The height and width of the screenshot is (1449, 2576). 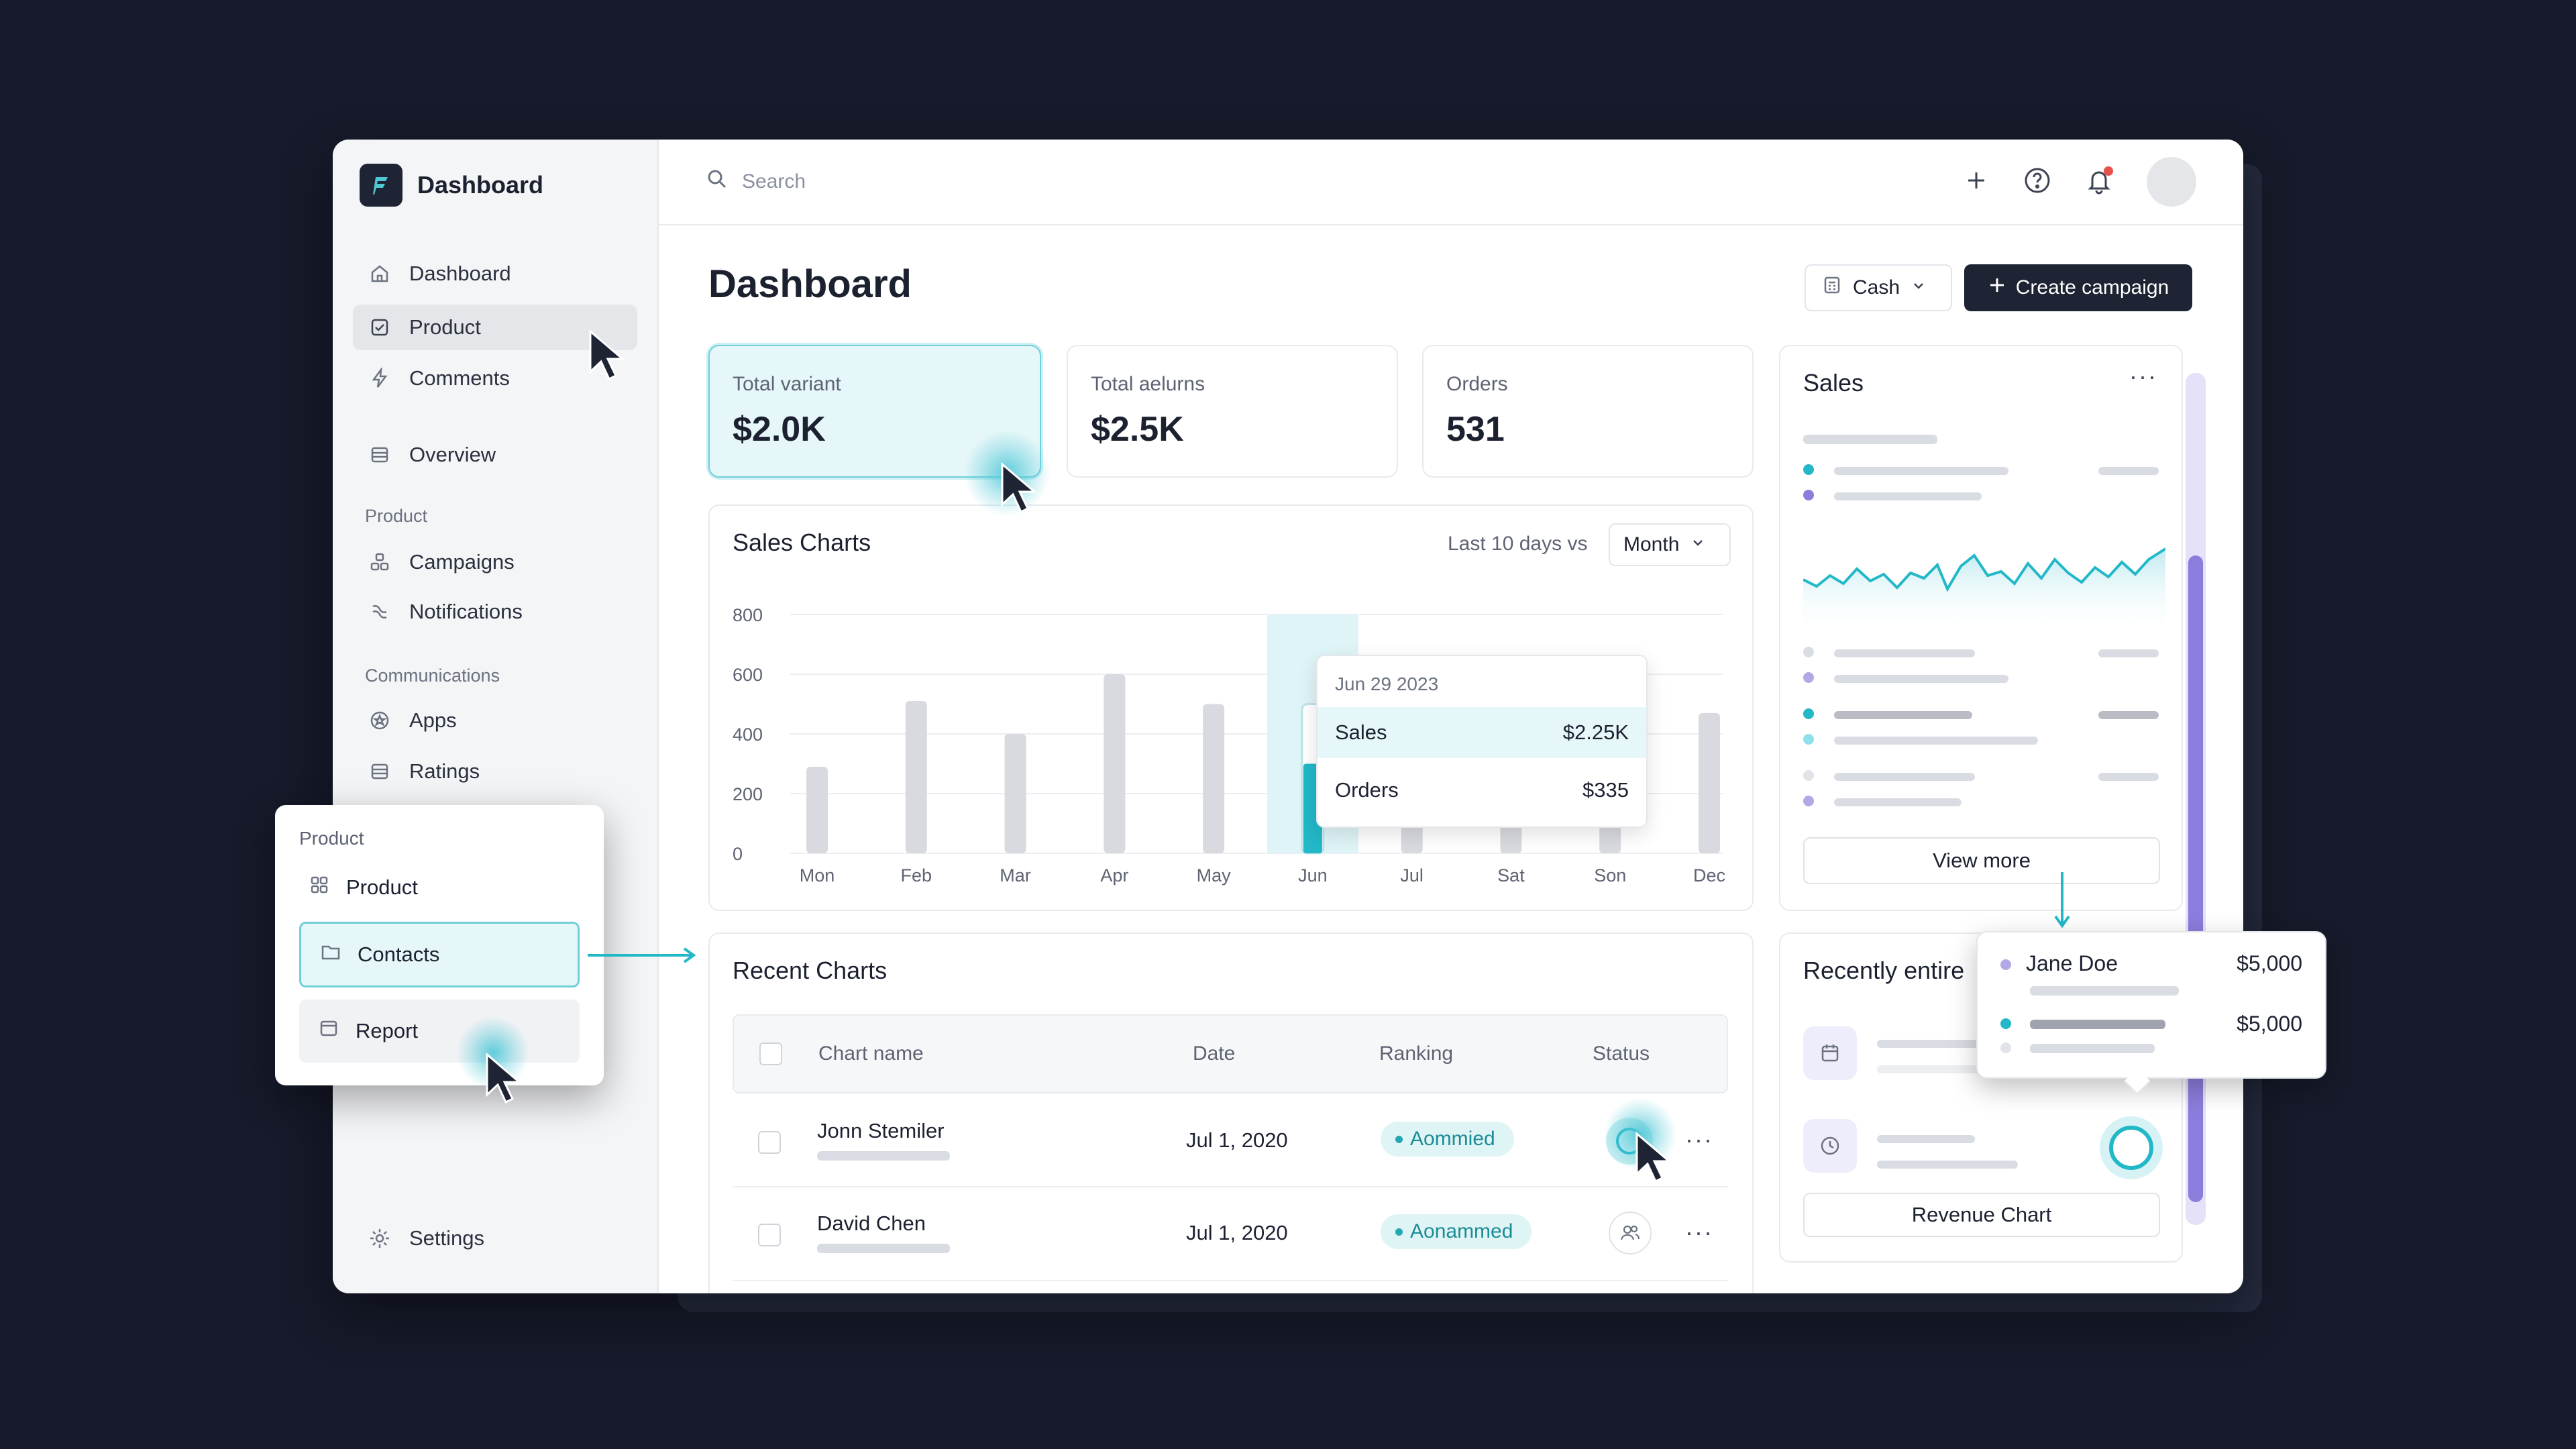 I want to click on tooltip-label: Orders, so click(x=1367, y=790).